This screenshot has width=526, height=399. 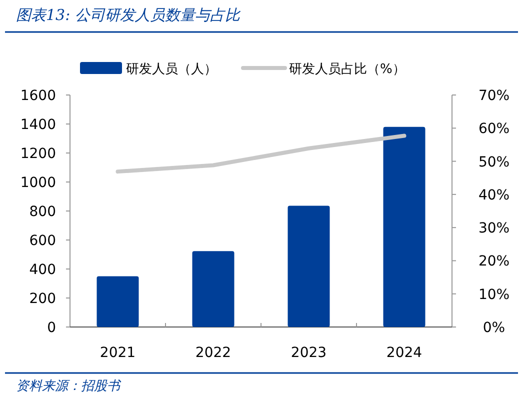 I want to click on y2-tick-label: 70%, so click(x=494, y=96).